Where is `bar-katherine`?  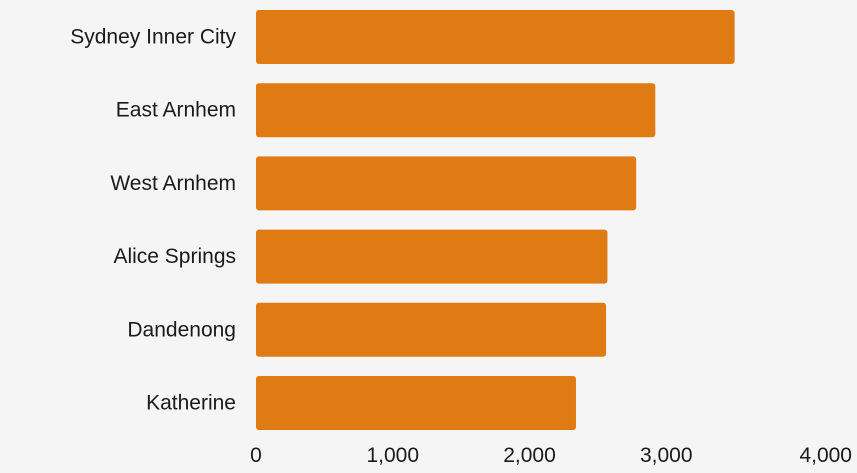
bar-katherine is located at coordinates (416, 403).